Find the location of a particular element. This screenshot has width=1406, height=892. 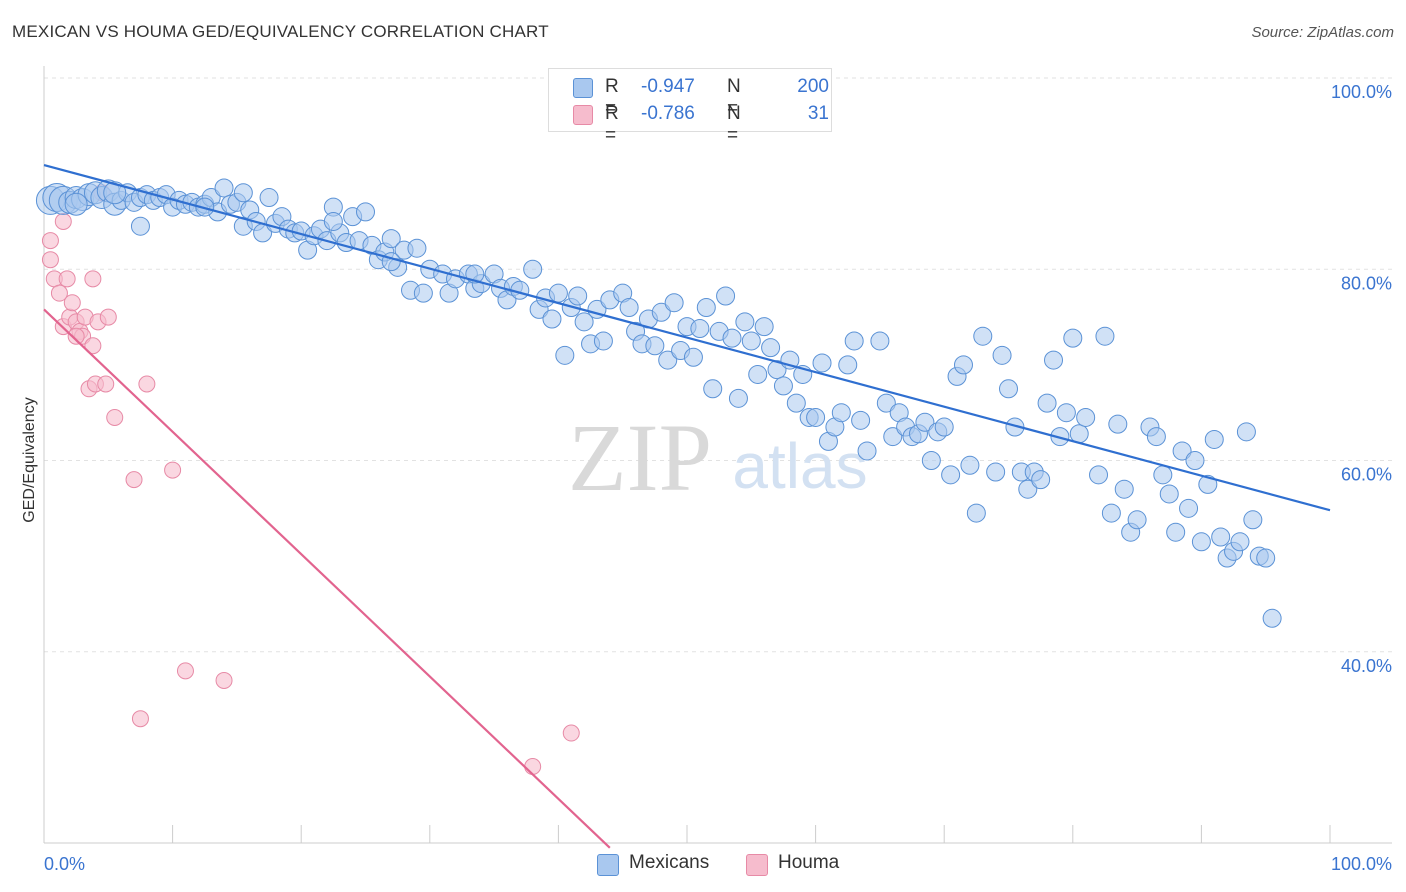

y-axis-label: GED/Equivalency is located at coordinates (29, 460).